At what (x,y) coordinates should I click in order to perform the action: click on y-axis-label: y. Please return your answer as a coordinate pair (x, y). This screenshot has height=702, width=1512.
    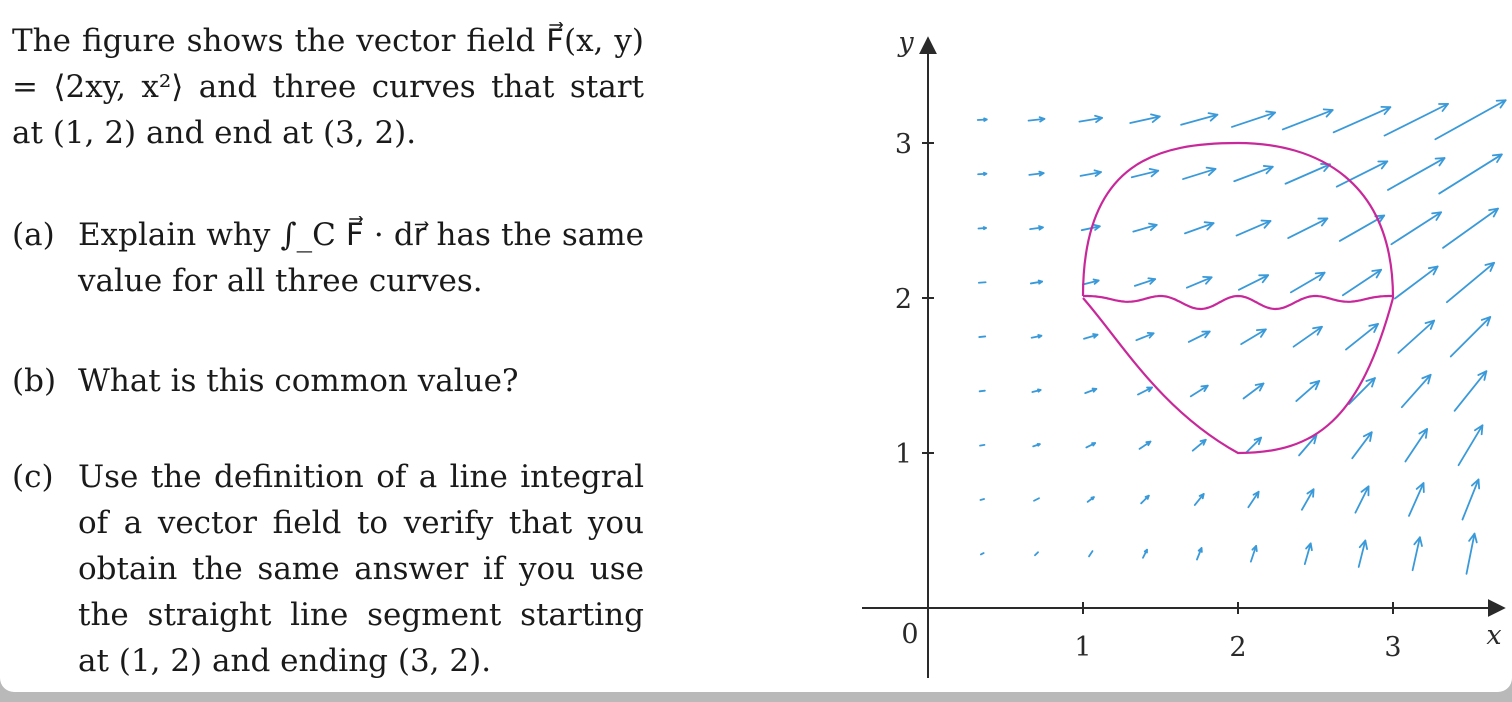
    Looking at the image, I should click on (905, 42).